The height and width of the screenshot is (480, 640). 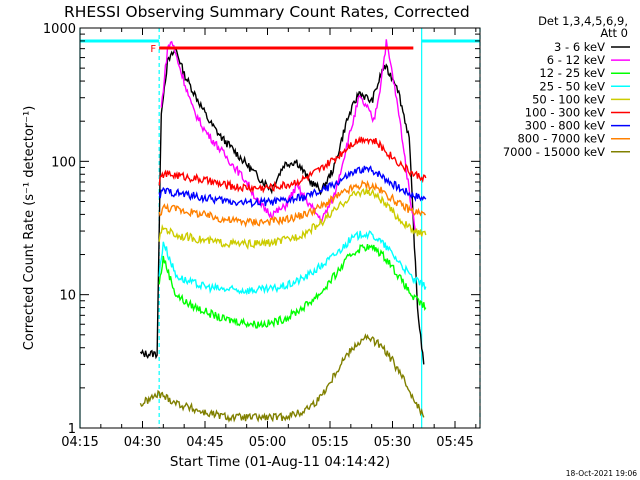 I want to click on x-tick-label: 04:15, so click(x=79, y=442).